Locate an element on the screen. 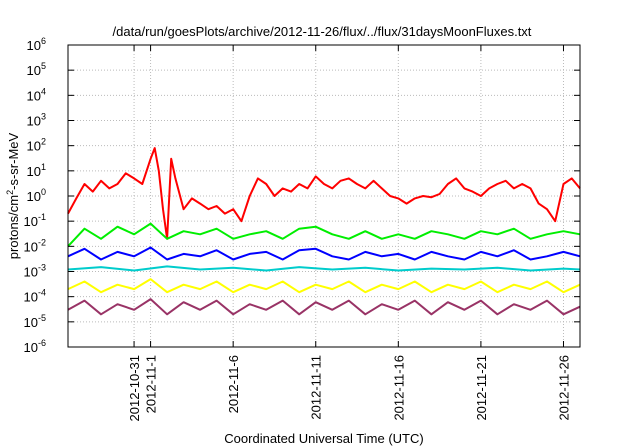 Image resolution: width=640 pixels, height=448 pixels. y-tick-label: 10⁻¹ is located at coordinates (35, 220).